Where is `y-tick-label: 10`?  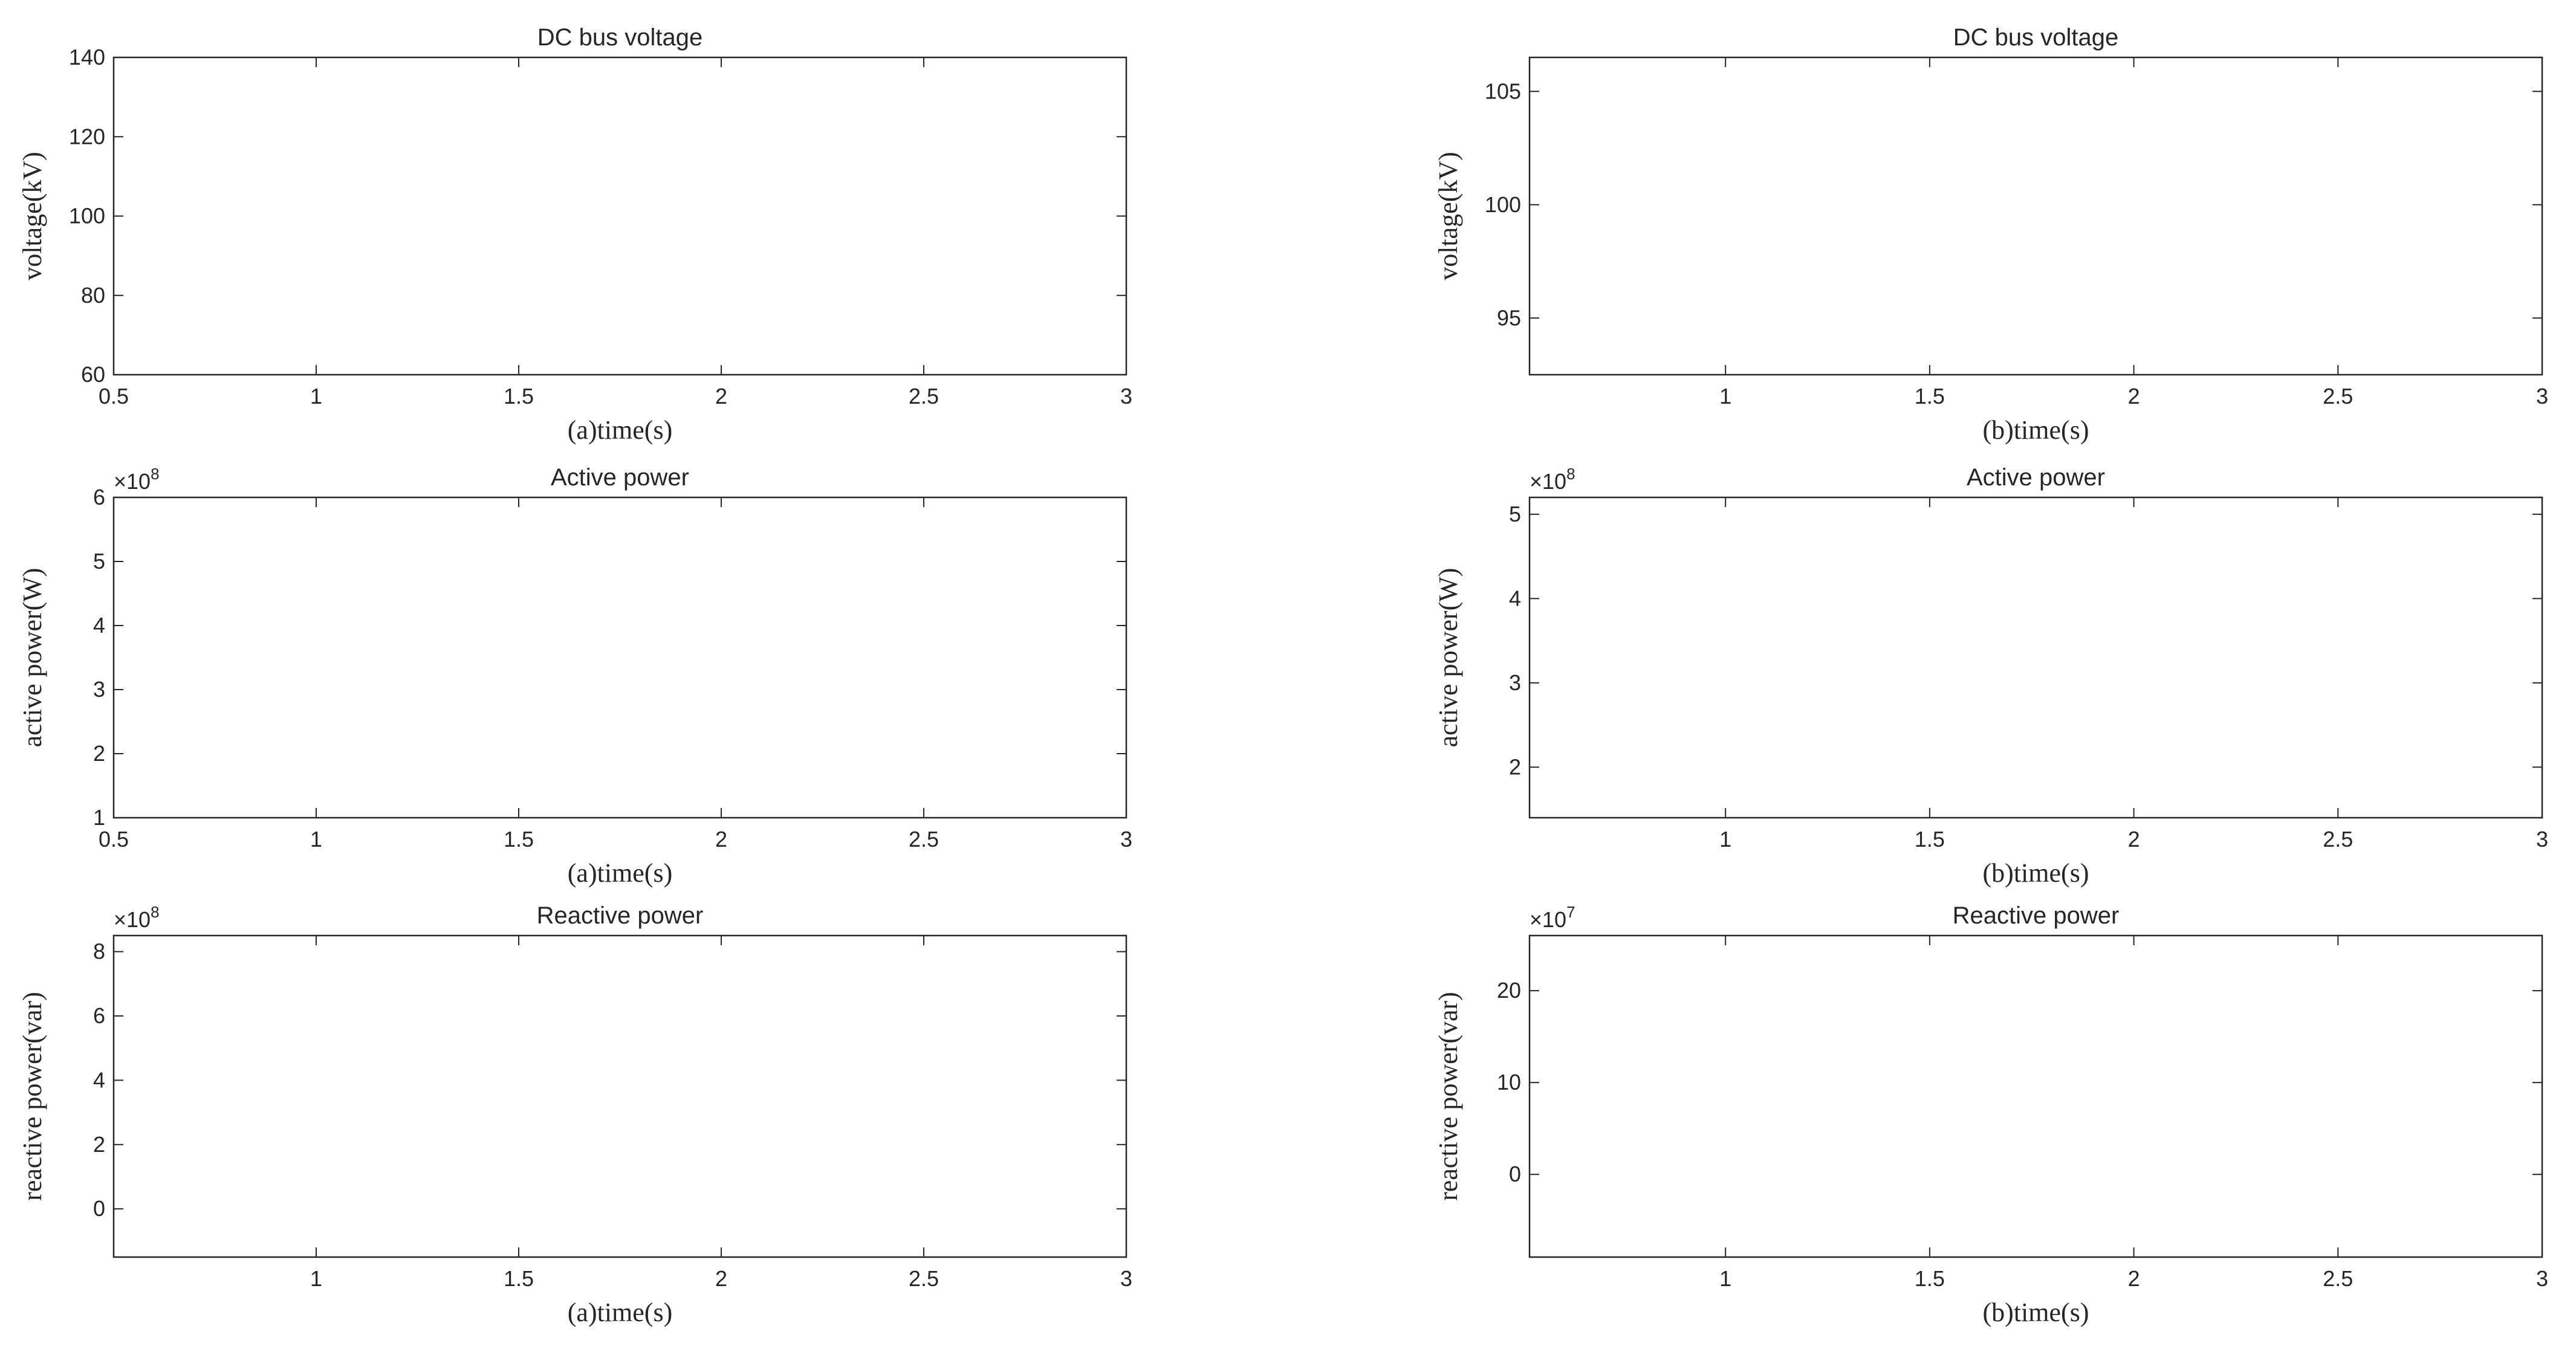
y-tick-label: 10 is located at coordinates (1509, 1082).